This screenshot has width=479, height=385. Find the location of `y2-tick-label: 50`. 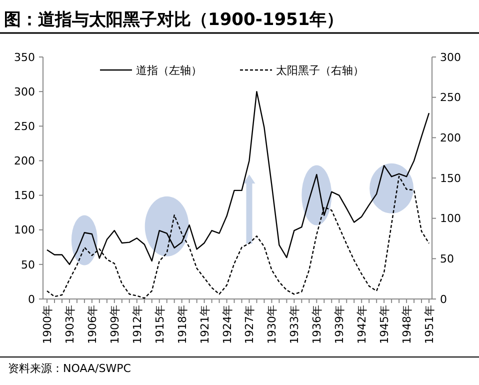

y2-tick-label: 50 is located at coordinates (447, 259).